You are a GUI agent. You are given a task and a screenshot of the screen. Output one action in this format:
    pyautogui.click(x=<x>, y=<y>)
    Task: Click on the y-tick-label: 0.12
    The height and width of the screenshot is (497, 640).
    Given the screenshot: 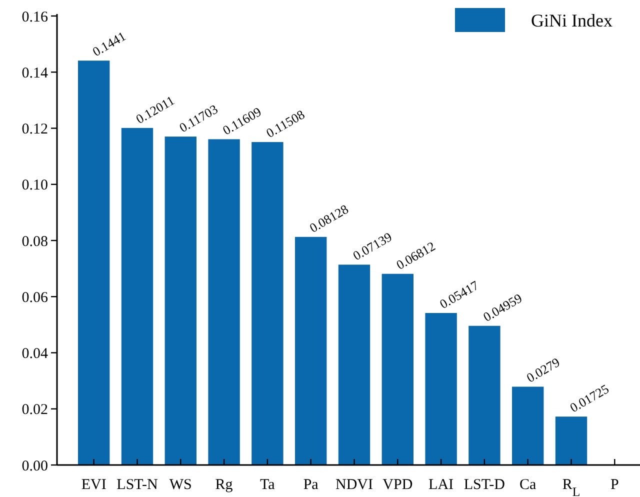 What is the action you would take?
    pyautogui.click(x=35, y=130)
    